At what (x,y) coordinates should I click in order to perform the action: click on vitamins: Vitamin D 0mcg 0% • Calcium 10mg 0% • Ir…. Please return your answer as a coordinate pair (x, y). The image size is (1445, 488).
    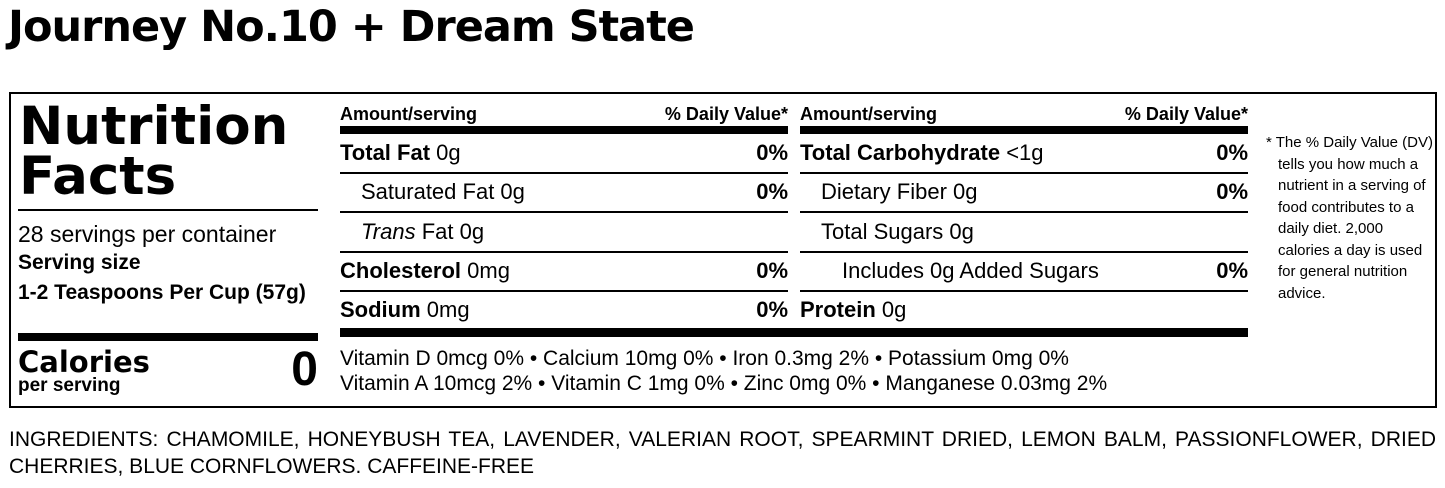
    Looking at the image, I should click on (723, 371).